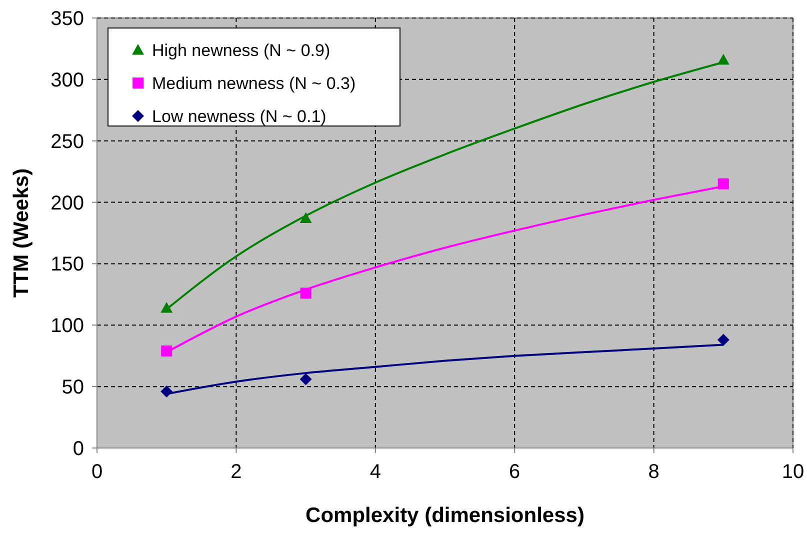 Image resolution: width=807 pixels, height=535 pixels. I want to click on x-tick-label: 8, so click(654, 472).